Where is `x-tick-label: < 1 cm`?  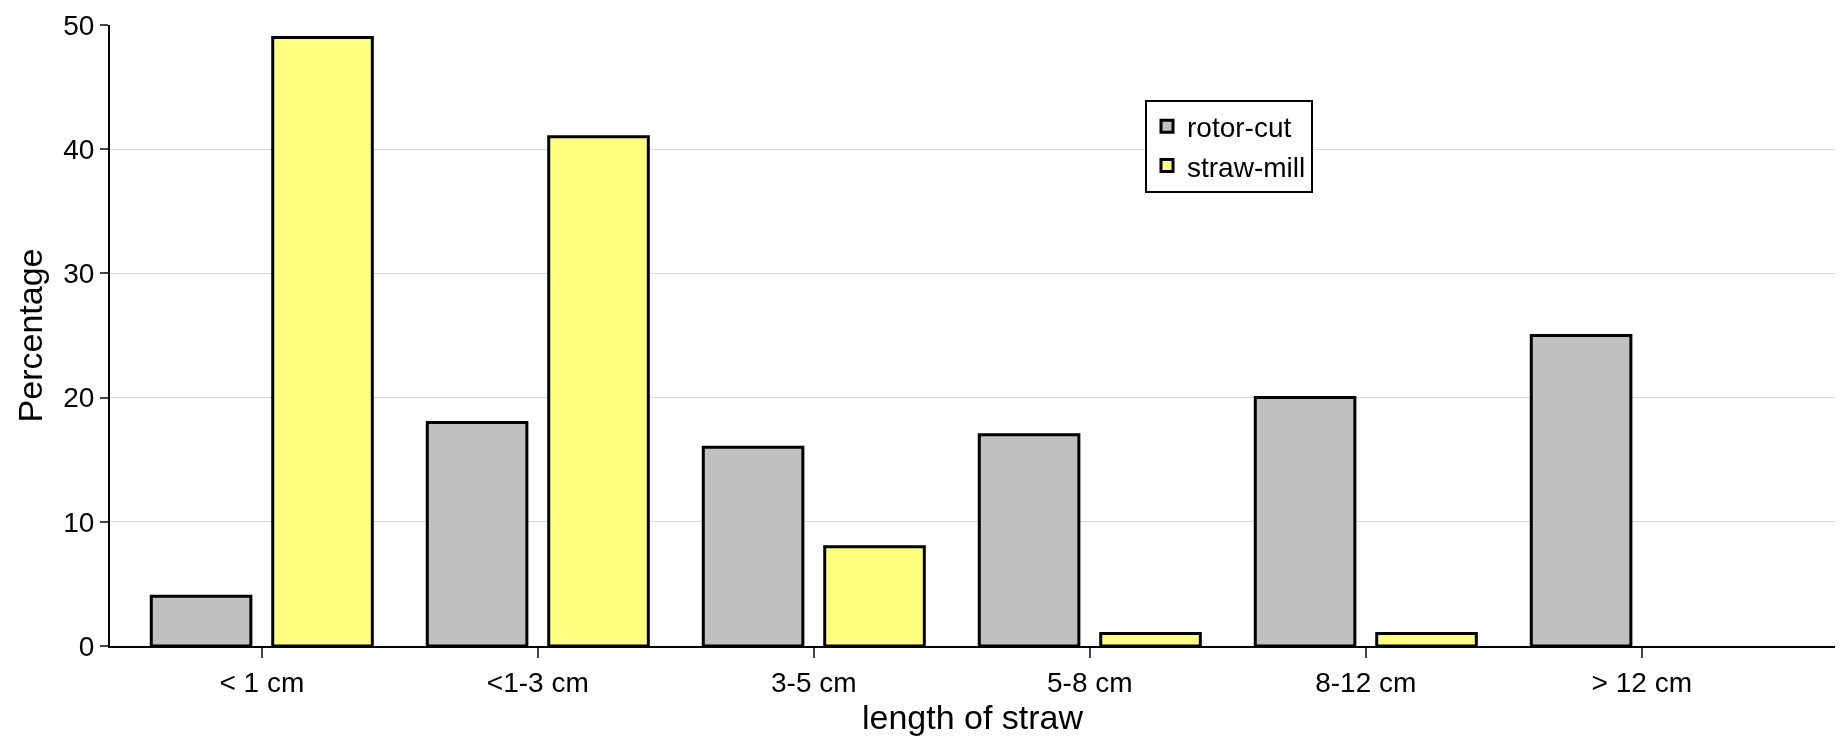
x-tick-label: < 1 cm is located at coordinates (262, 682).